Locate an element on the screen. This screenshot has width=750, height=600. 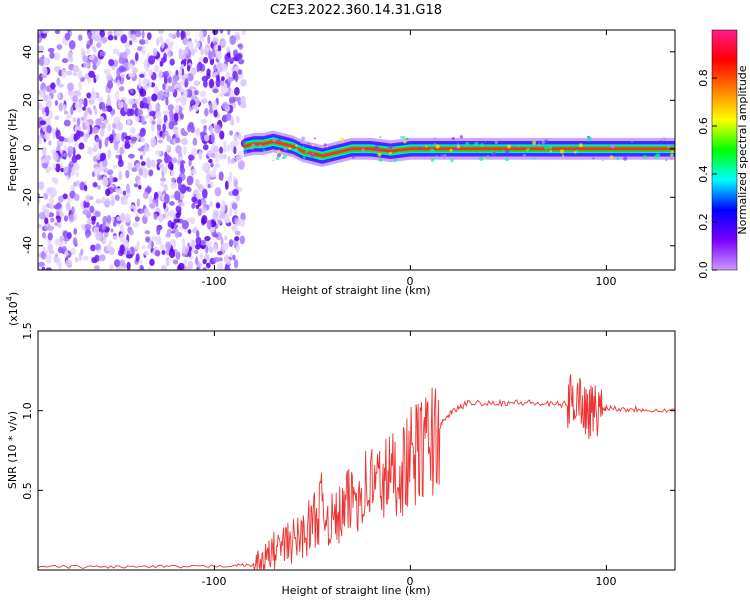
spectrogram-xaxis-label: Height of straight line (km) is located at coordinates (355, 290).